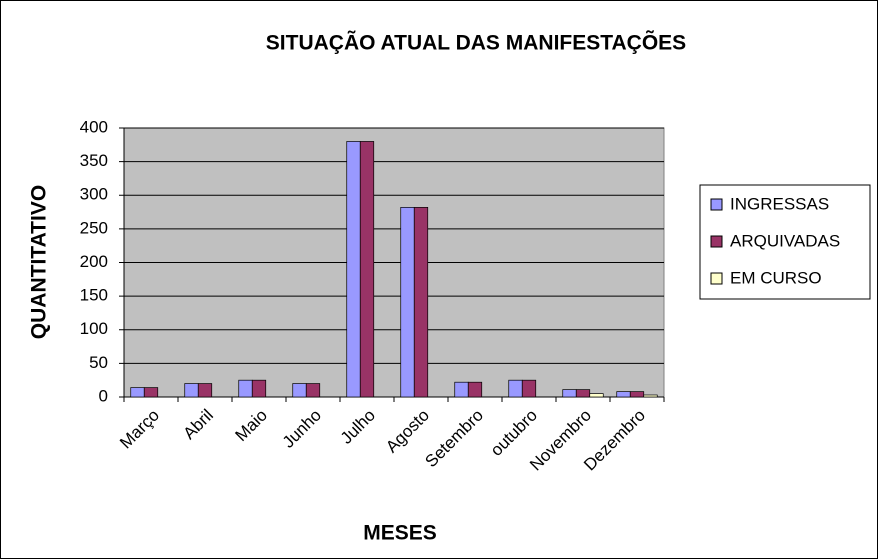 This screenshot has height=559, width=878. Describe the element at coordinates (103, 395) in the screenshot. I see `y-tick-label: 0` at that location.